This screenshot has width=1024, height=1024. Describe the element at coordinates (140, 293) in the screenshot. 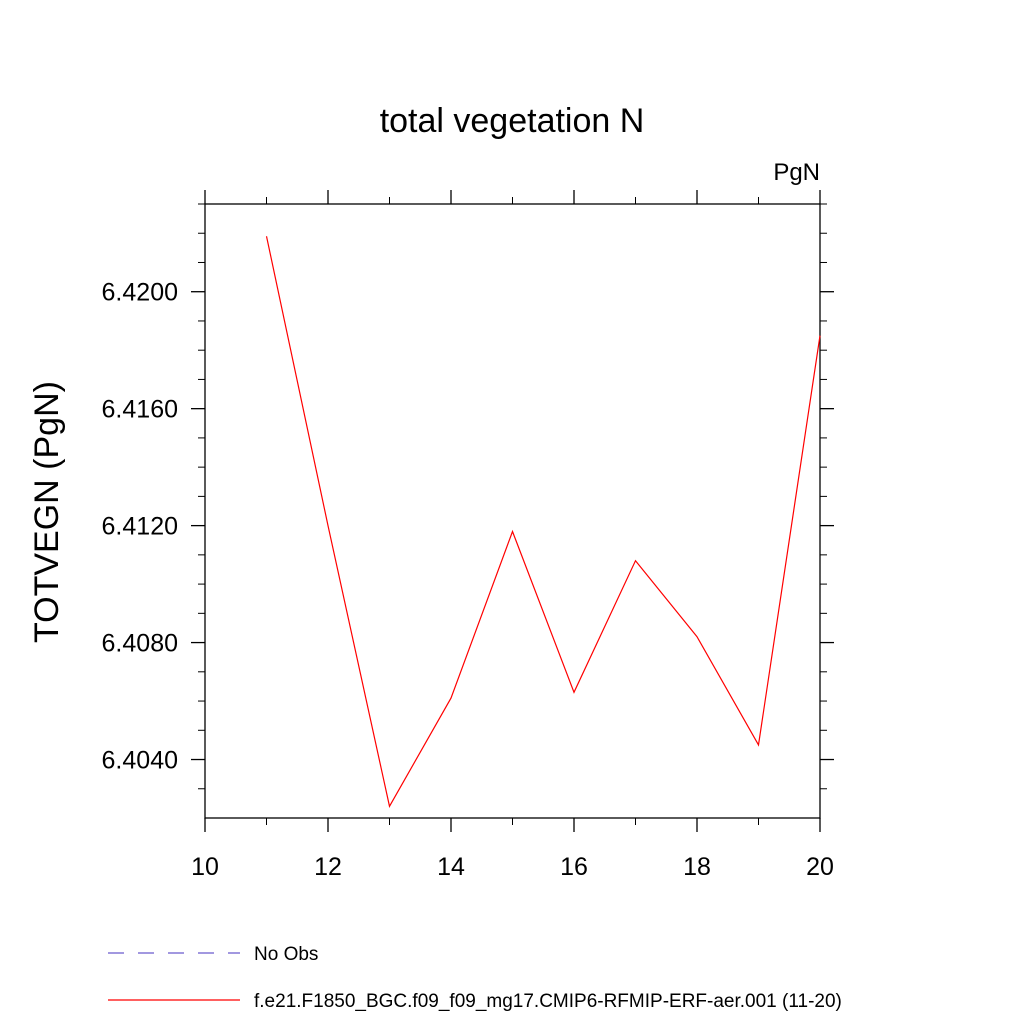

I see `y-tick-label: 6.4200` at that location.